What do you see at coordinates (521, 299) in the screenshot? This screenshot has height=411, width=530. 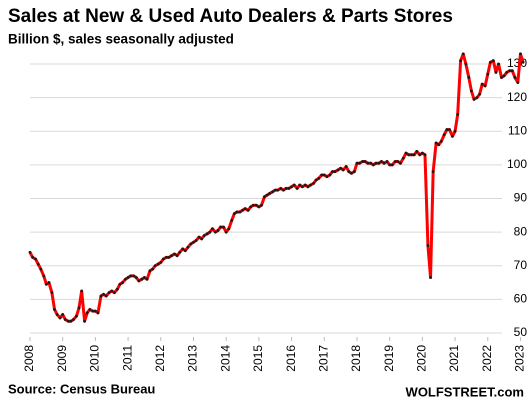 I see `y-tick-label: 60` at bounding box center [521, 299].